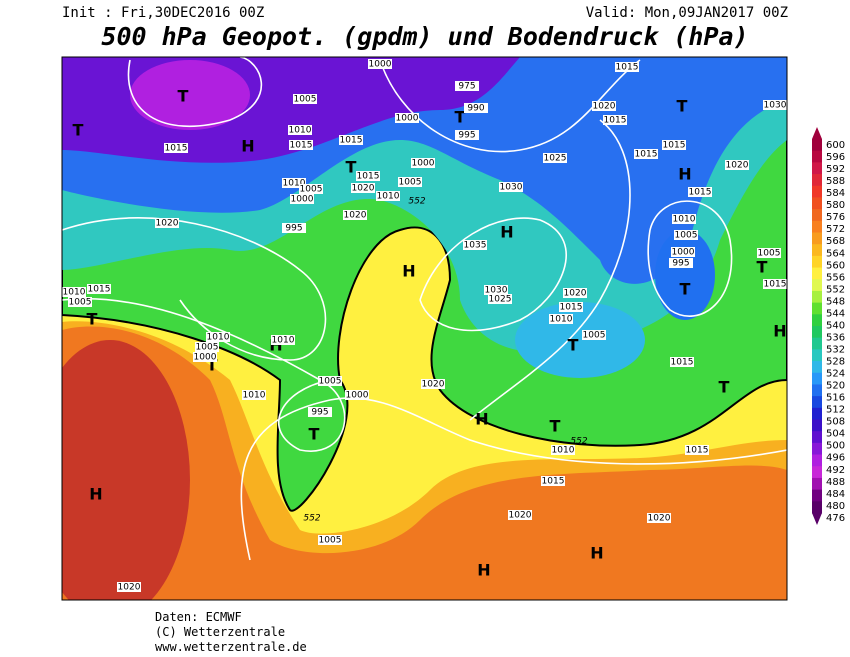 This screenshot has width=850, height=657. I want to click on isobar, so click(493, 274).